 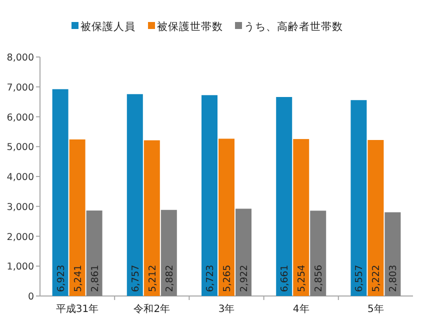 I want to click on x-tick-label: 平成31年, so click(x=77, y=309).